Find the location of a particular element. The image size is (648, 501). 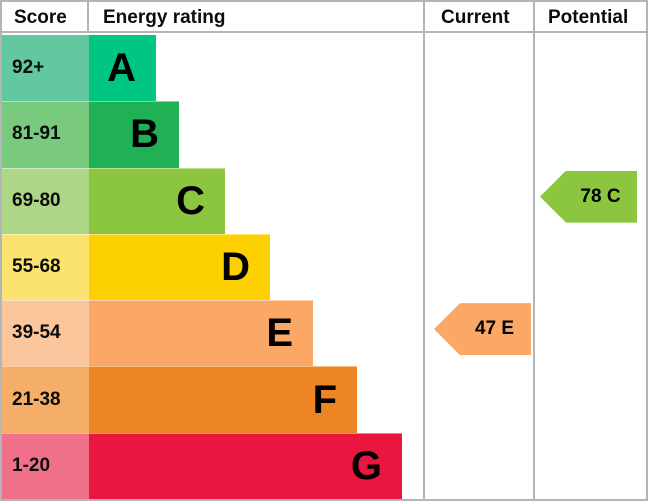

score-range-d: 55-68 is located at coordinates (45, 267).